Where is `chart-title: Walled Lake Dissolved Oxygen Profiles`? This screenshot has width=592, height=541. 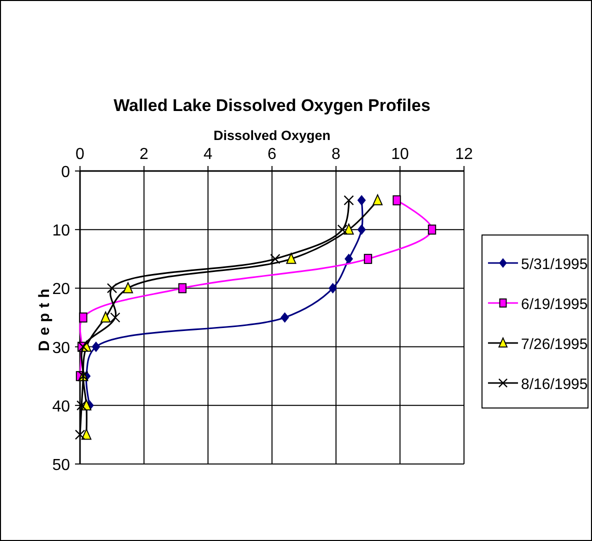 chart-title: Walled Lake Dissolved Oxygen Profiles is located at coordinates (272, 105).